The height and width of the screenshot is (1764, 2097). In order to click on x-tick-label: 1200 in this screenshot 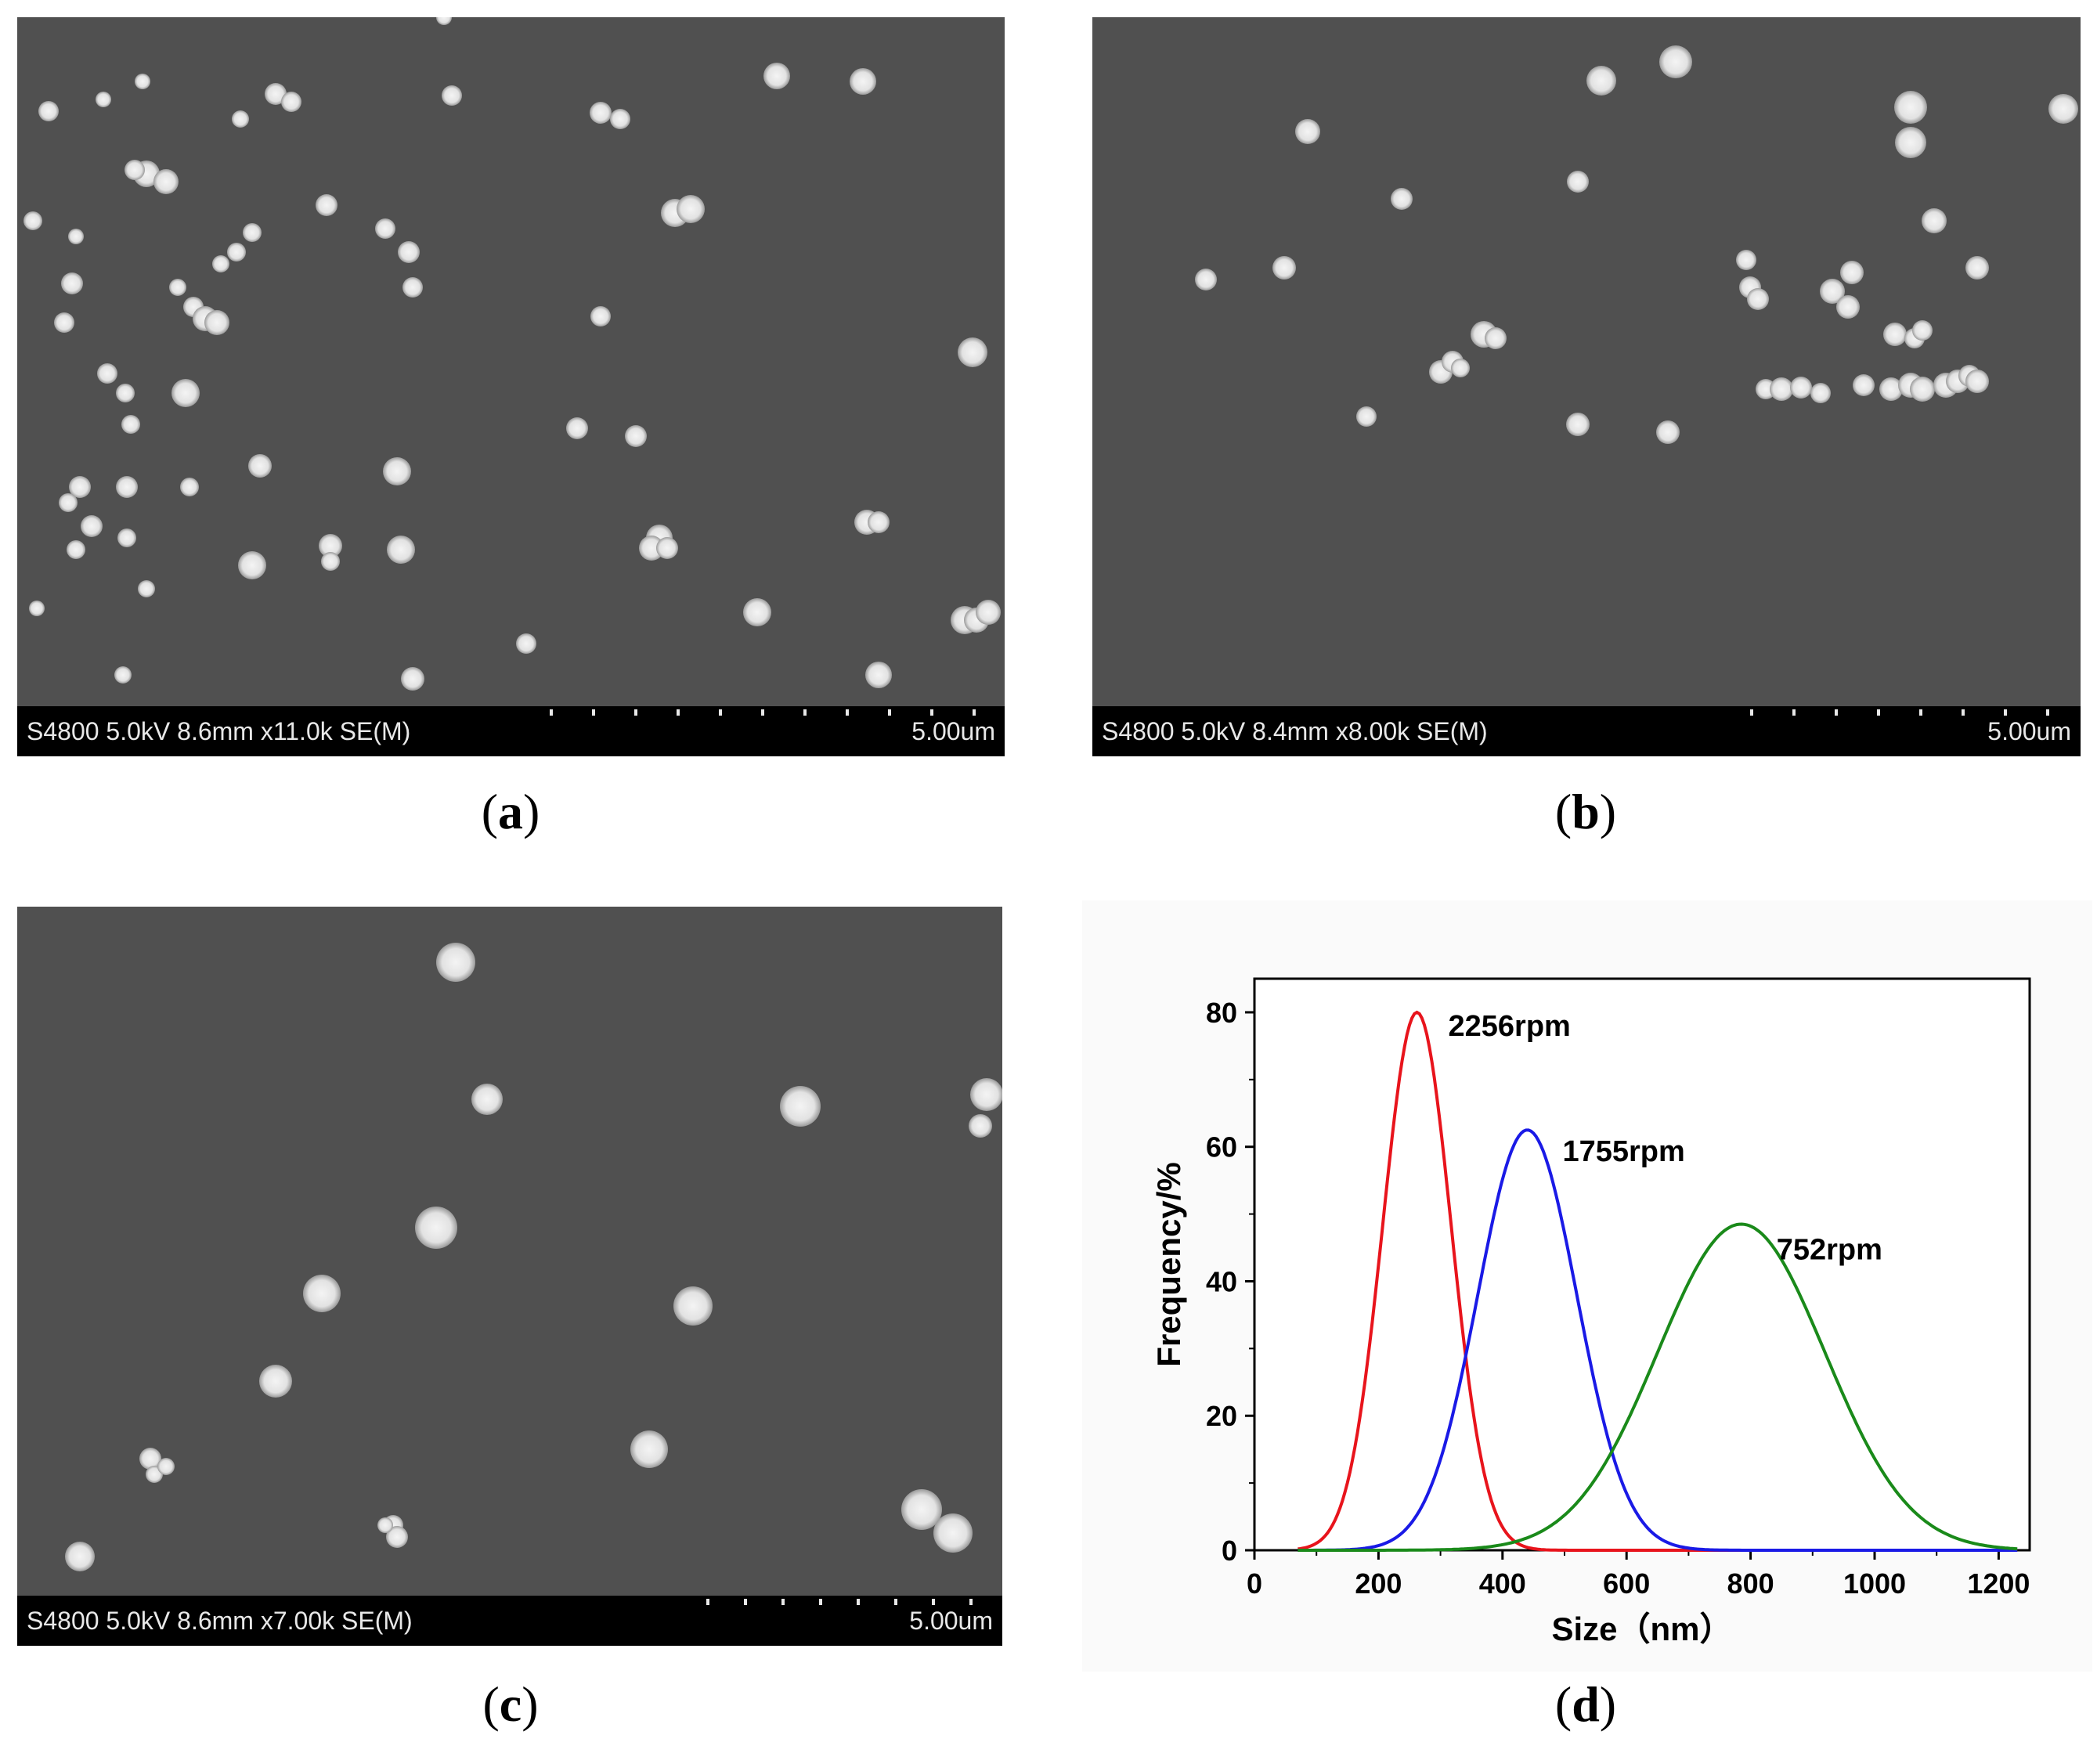, I will do `click(1998, 1583)`.